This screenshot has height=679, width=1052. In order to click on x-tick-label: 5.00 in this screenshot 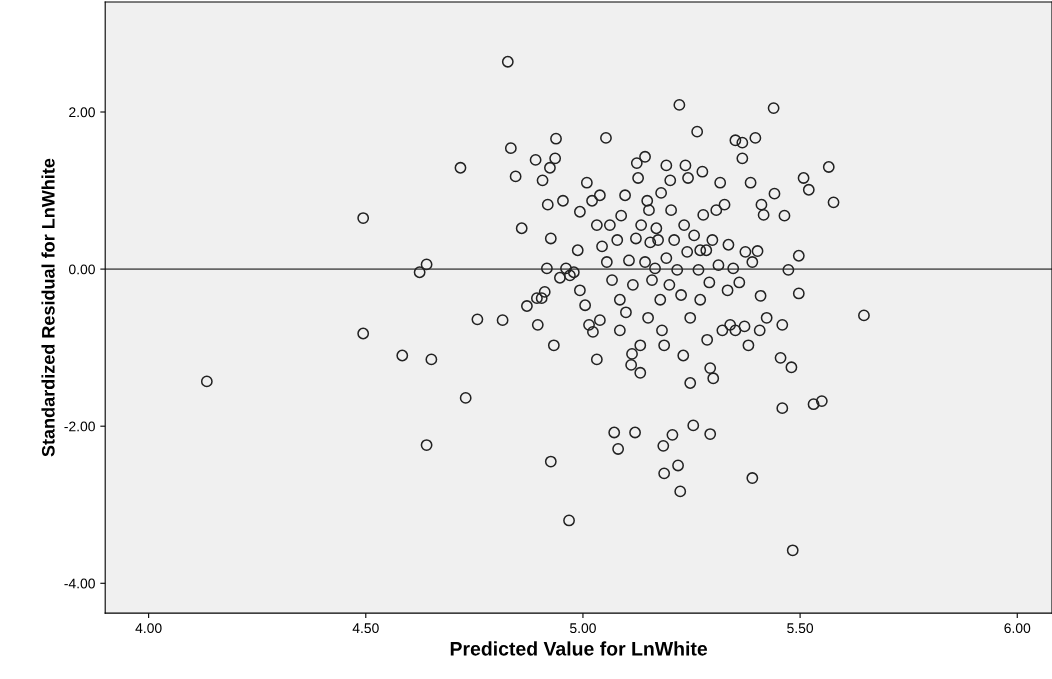, I will do `click(582, 628)`.